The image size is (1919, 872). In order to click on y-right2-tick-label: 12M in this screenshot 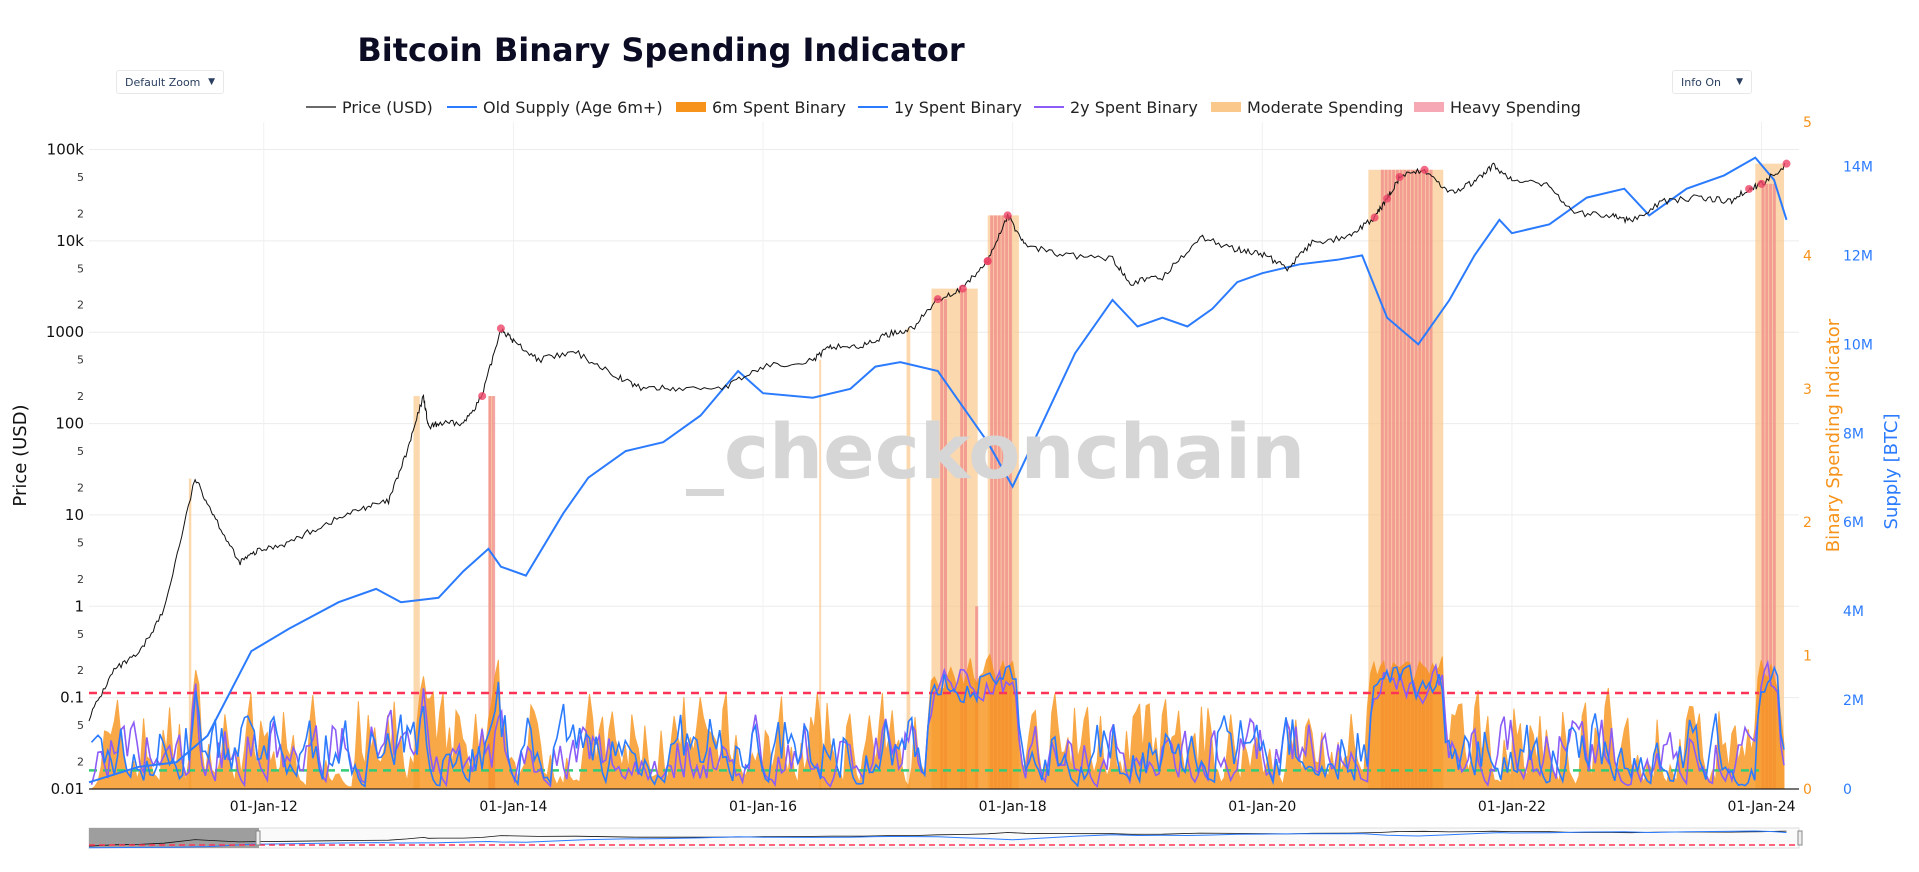, I will do `click(1858, 256)`.